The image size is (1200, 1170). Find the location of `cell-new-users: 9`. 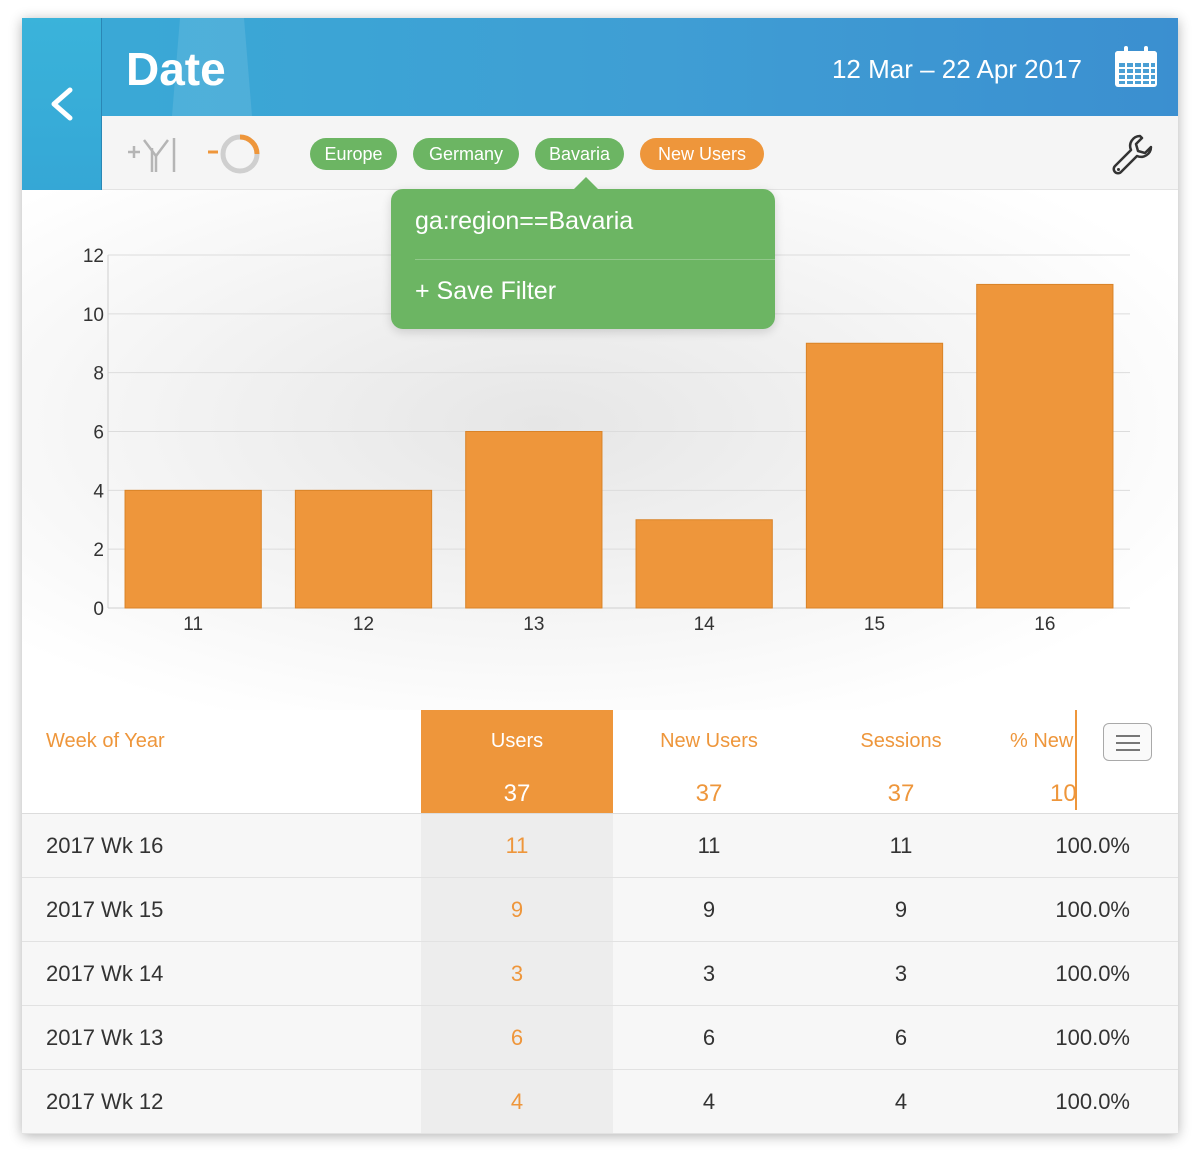

cell-new-users: 9 is located at coordinates (709, 909).